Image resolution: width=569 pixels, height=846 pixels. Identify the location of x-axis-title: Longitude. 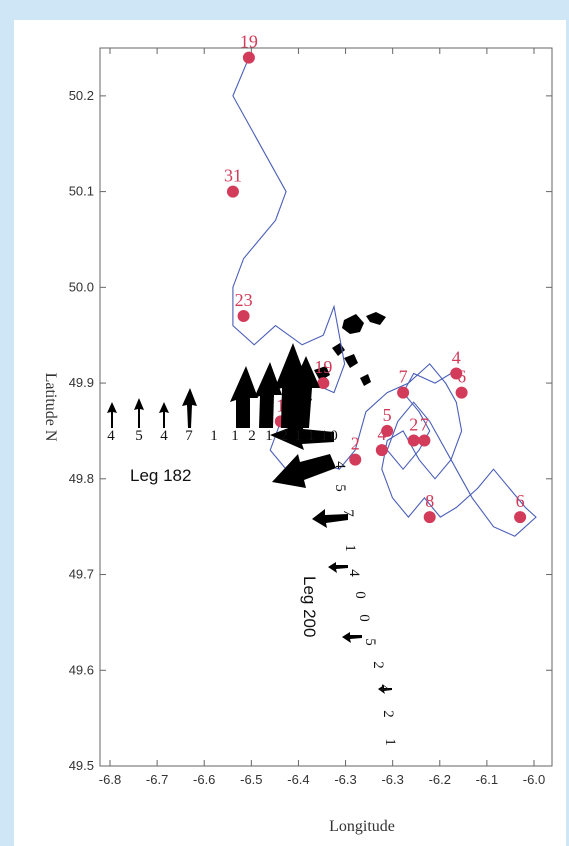
(362, 826).